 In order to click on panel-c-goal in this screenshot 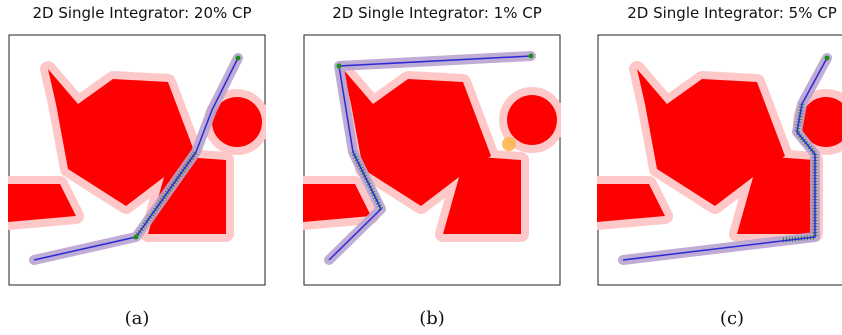, I will do `click(827, 58)`.